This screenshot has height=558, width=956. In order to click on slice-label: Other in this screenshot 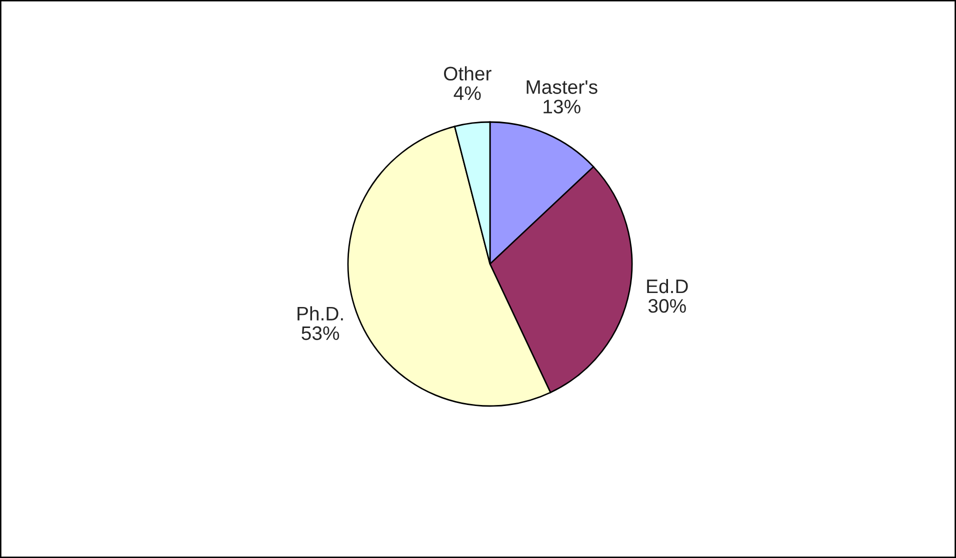, I will do `click(468, 73)`.